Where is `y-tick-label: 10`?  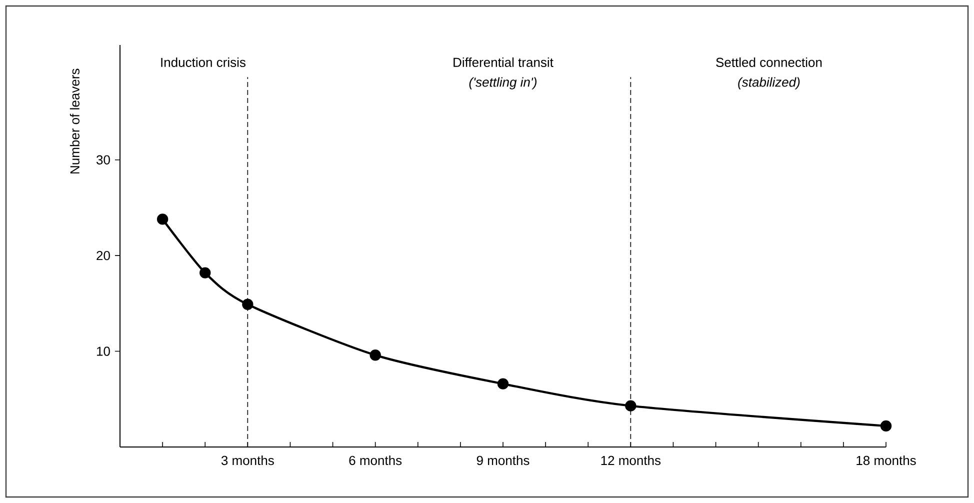 y-tick-label: 10 is located at coordinates (103, 351).